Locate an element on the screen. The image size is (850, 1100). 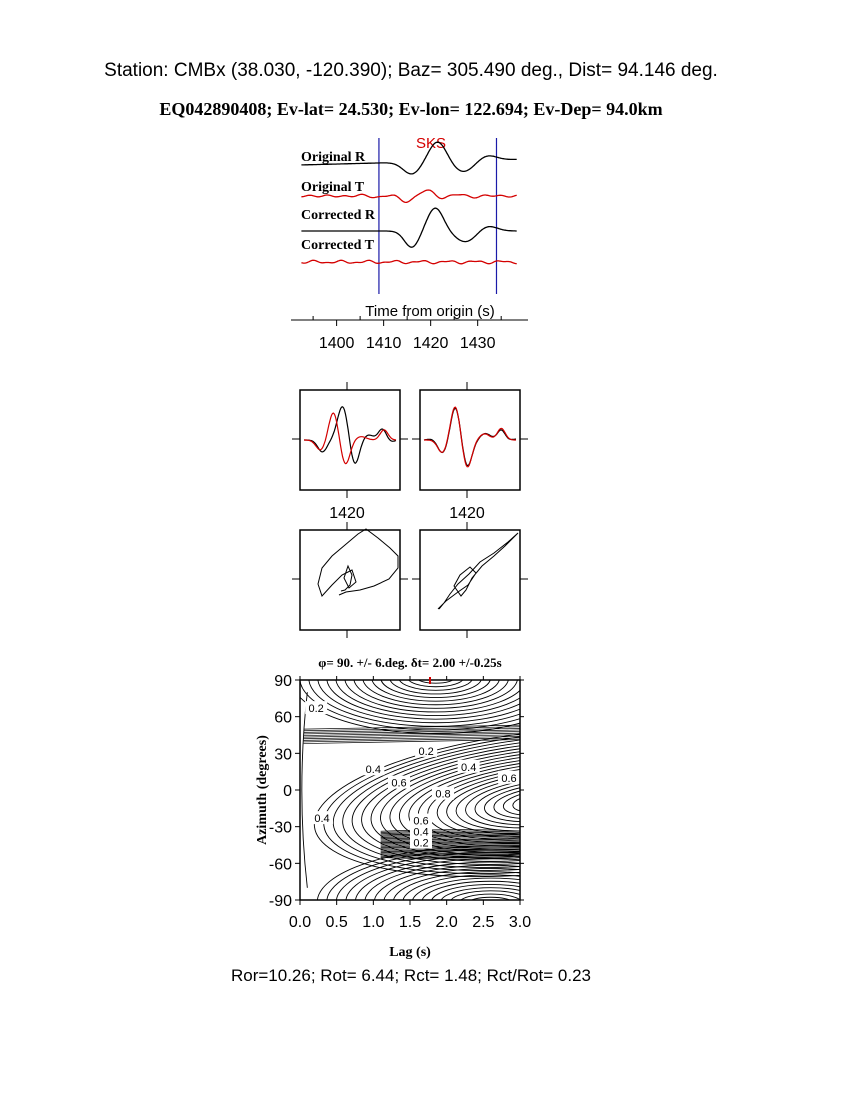
azimuth-tick-label: -30 is located at coordinates (280, 828).